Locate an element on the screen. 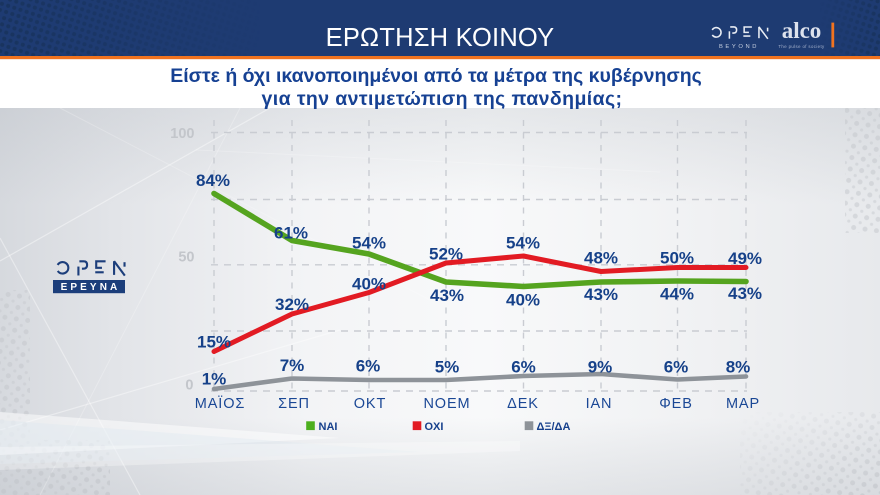  svg-text: 61% is located at coordinates (291, 233).